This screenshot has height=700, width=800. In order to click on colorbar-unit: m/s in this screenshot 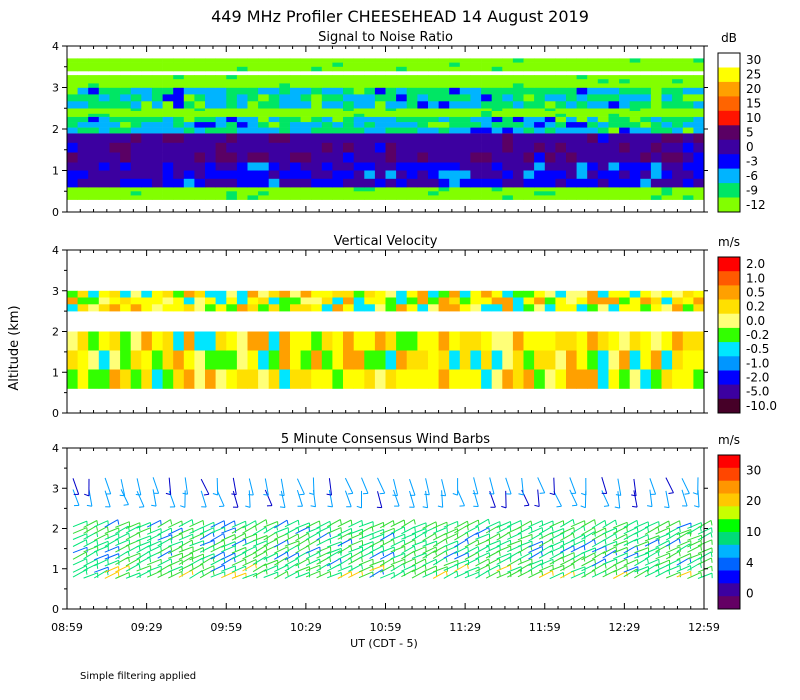, I will do `click(729, 242)`.